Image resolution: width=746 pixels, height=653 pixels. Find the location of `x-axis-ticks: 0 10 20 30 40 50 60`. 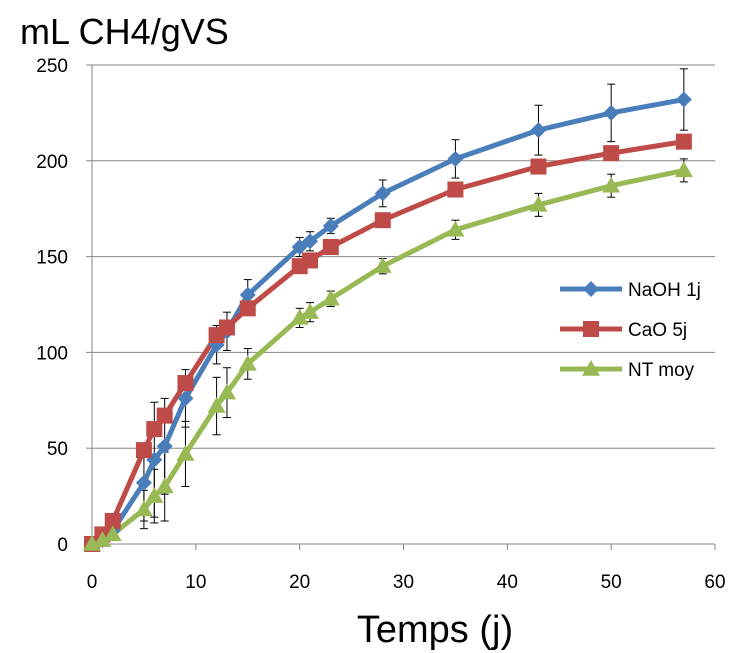

x-axis-ticks: 0 10 20 30 40 50 60 is located at coordinates (406, 568).